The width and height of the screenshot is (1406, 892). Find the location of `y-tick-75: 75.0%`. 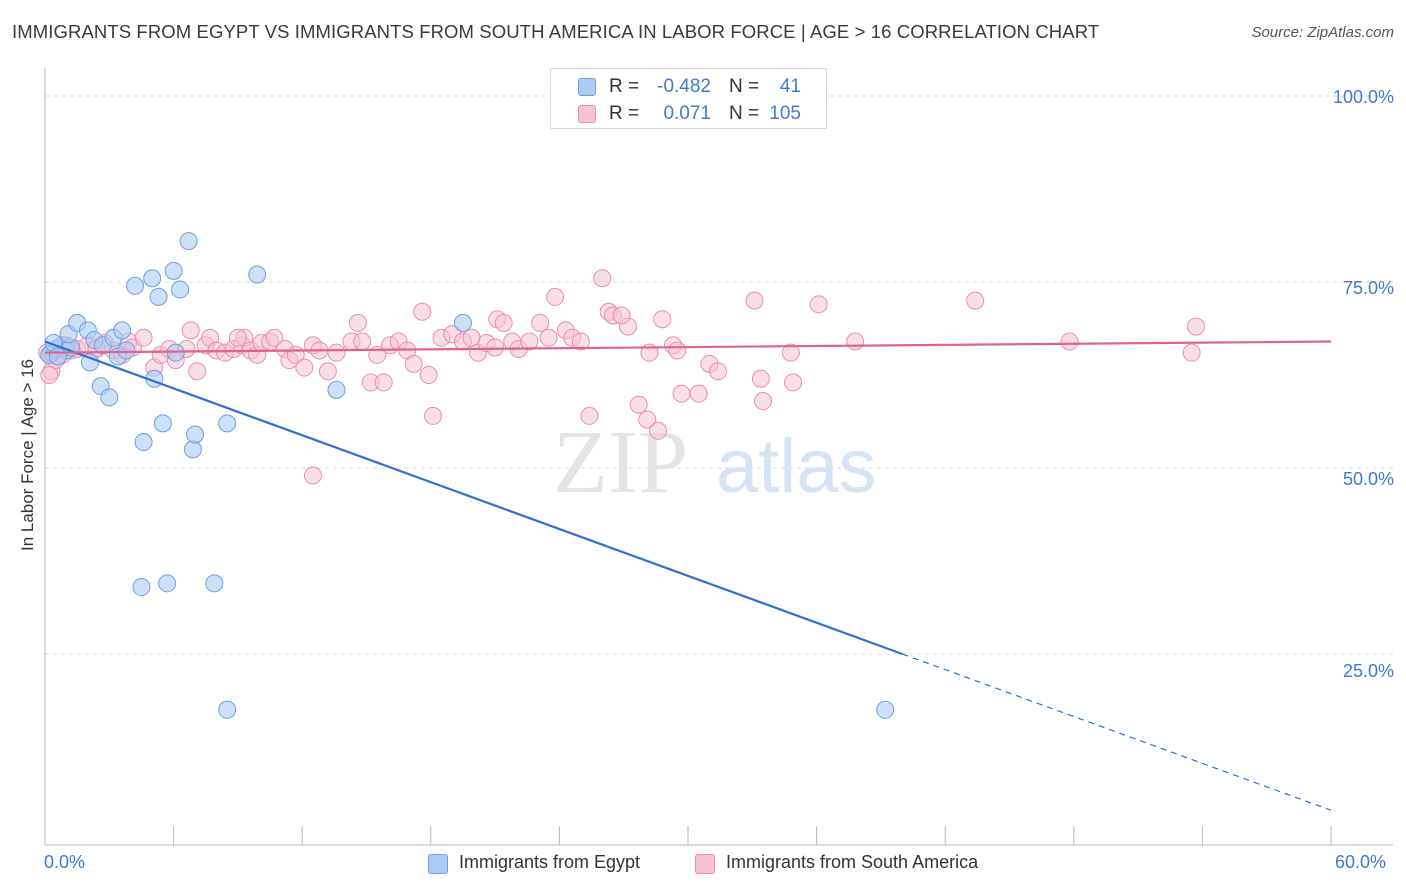

y-tick-75: 75.0% is located at coordinates (1368, 288).